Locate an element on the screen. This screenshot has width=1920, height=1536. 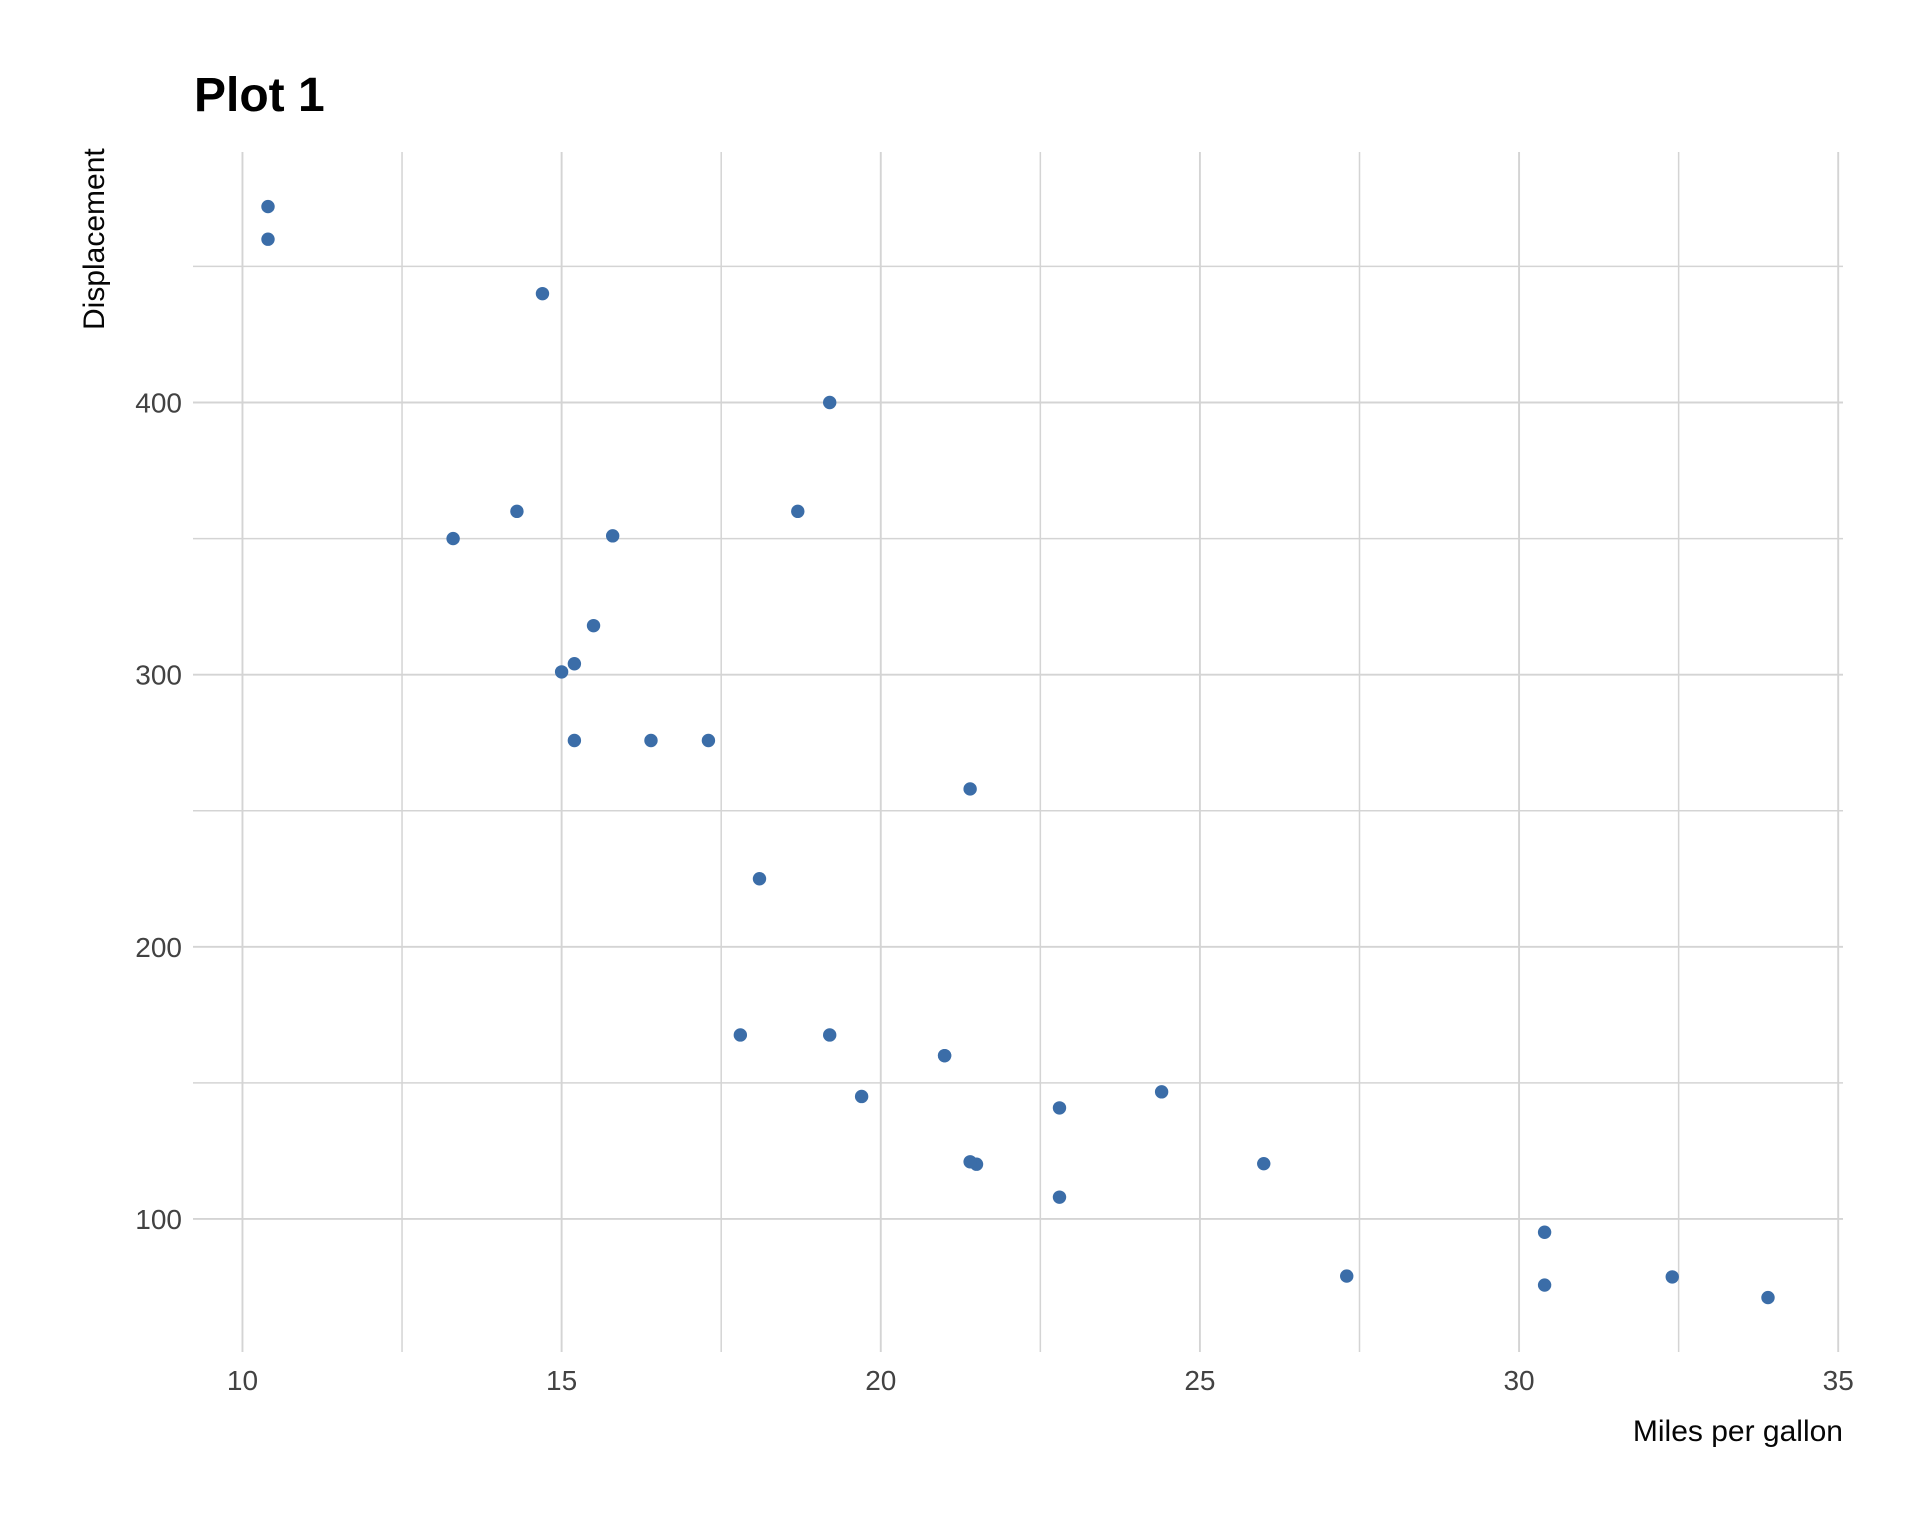
plot-title: Plot 1 is located at coordinates (259, 95).